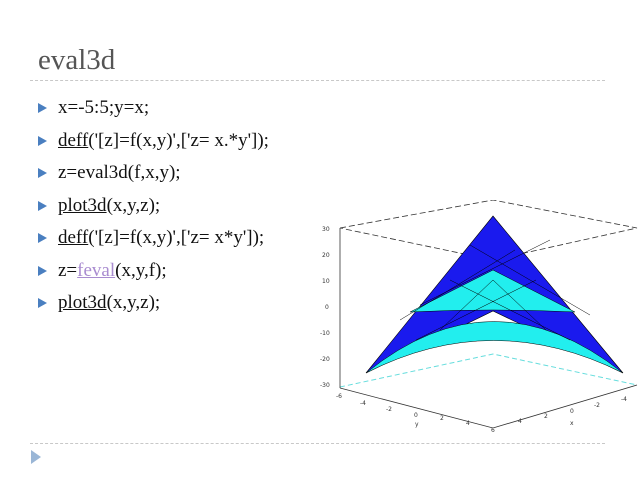 The width and height of the screenshot is (640, 480). Describe the element at coordinates (624, 399) in the screenshot. I see `x-tick: -4` at that location.